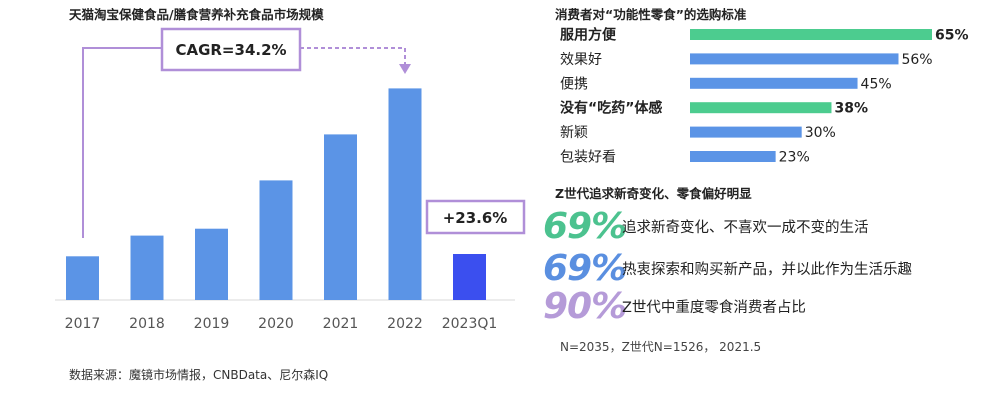 This screenshot has height=404, width=1000. What do you see at coordinates (585, 306) in the screenshot?
I see `stat-percent: 90%` at bounding box center [585, 306].